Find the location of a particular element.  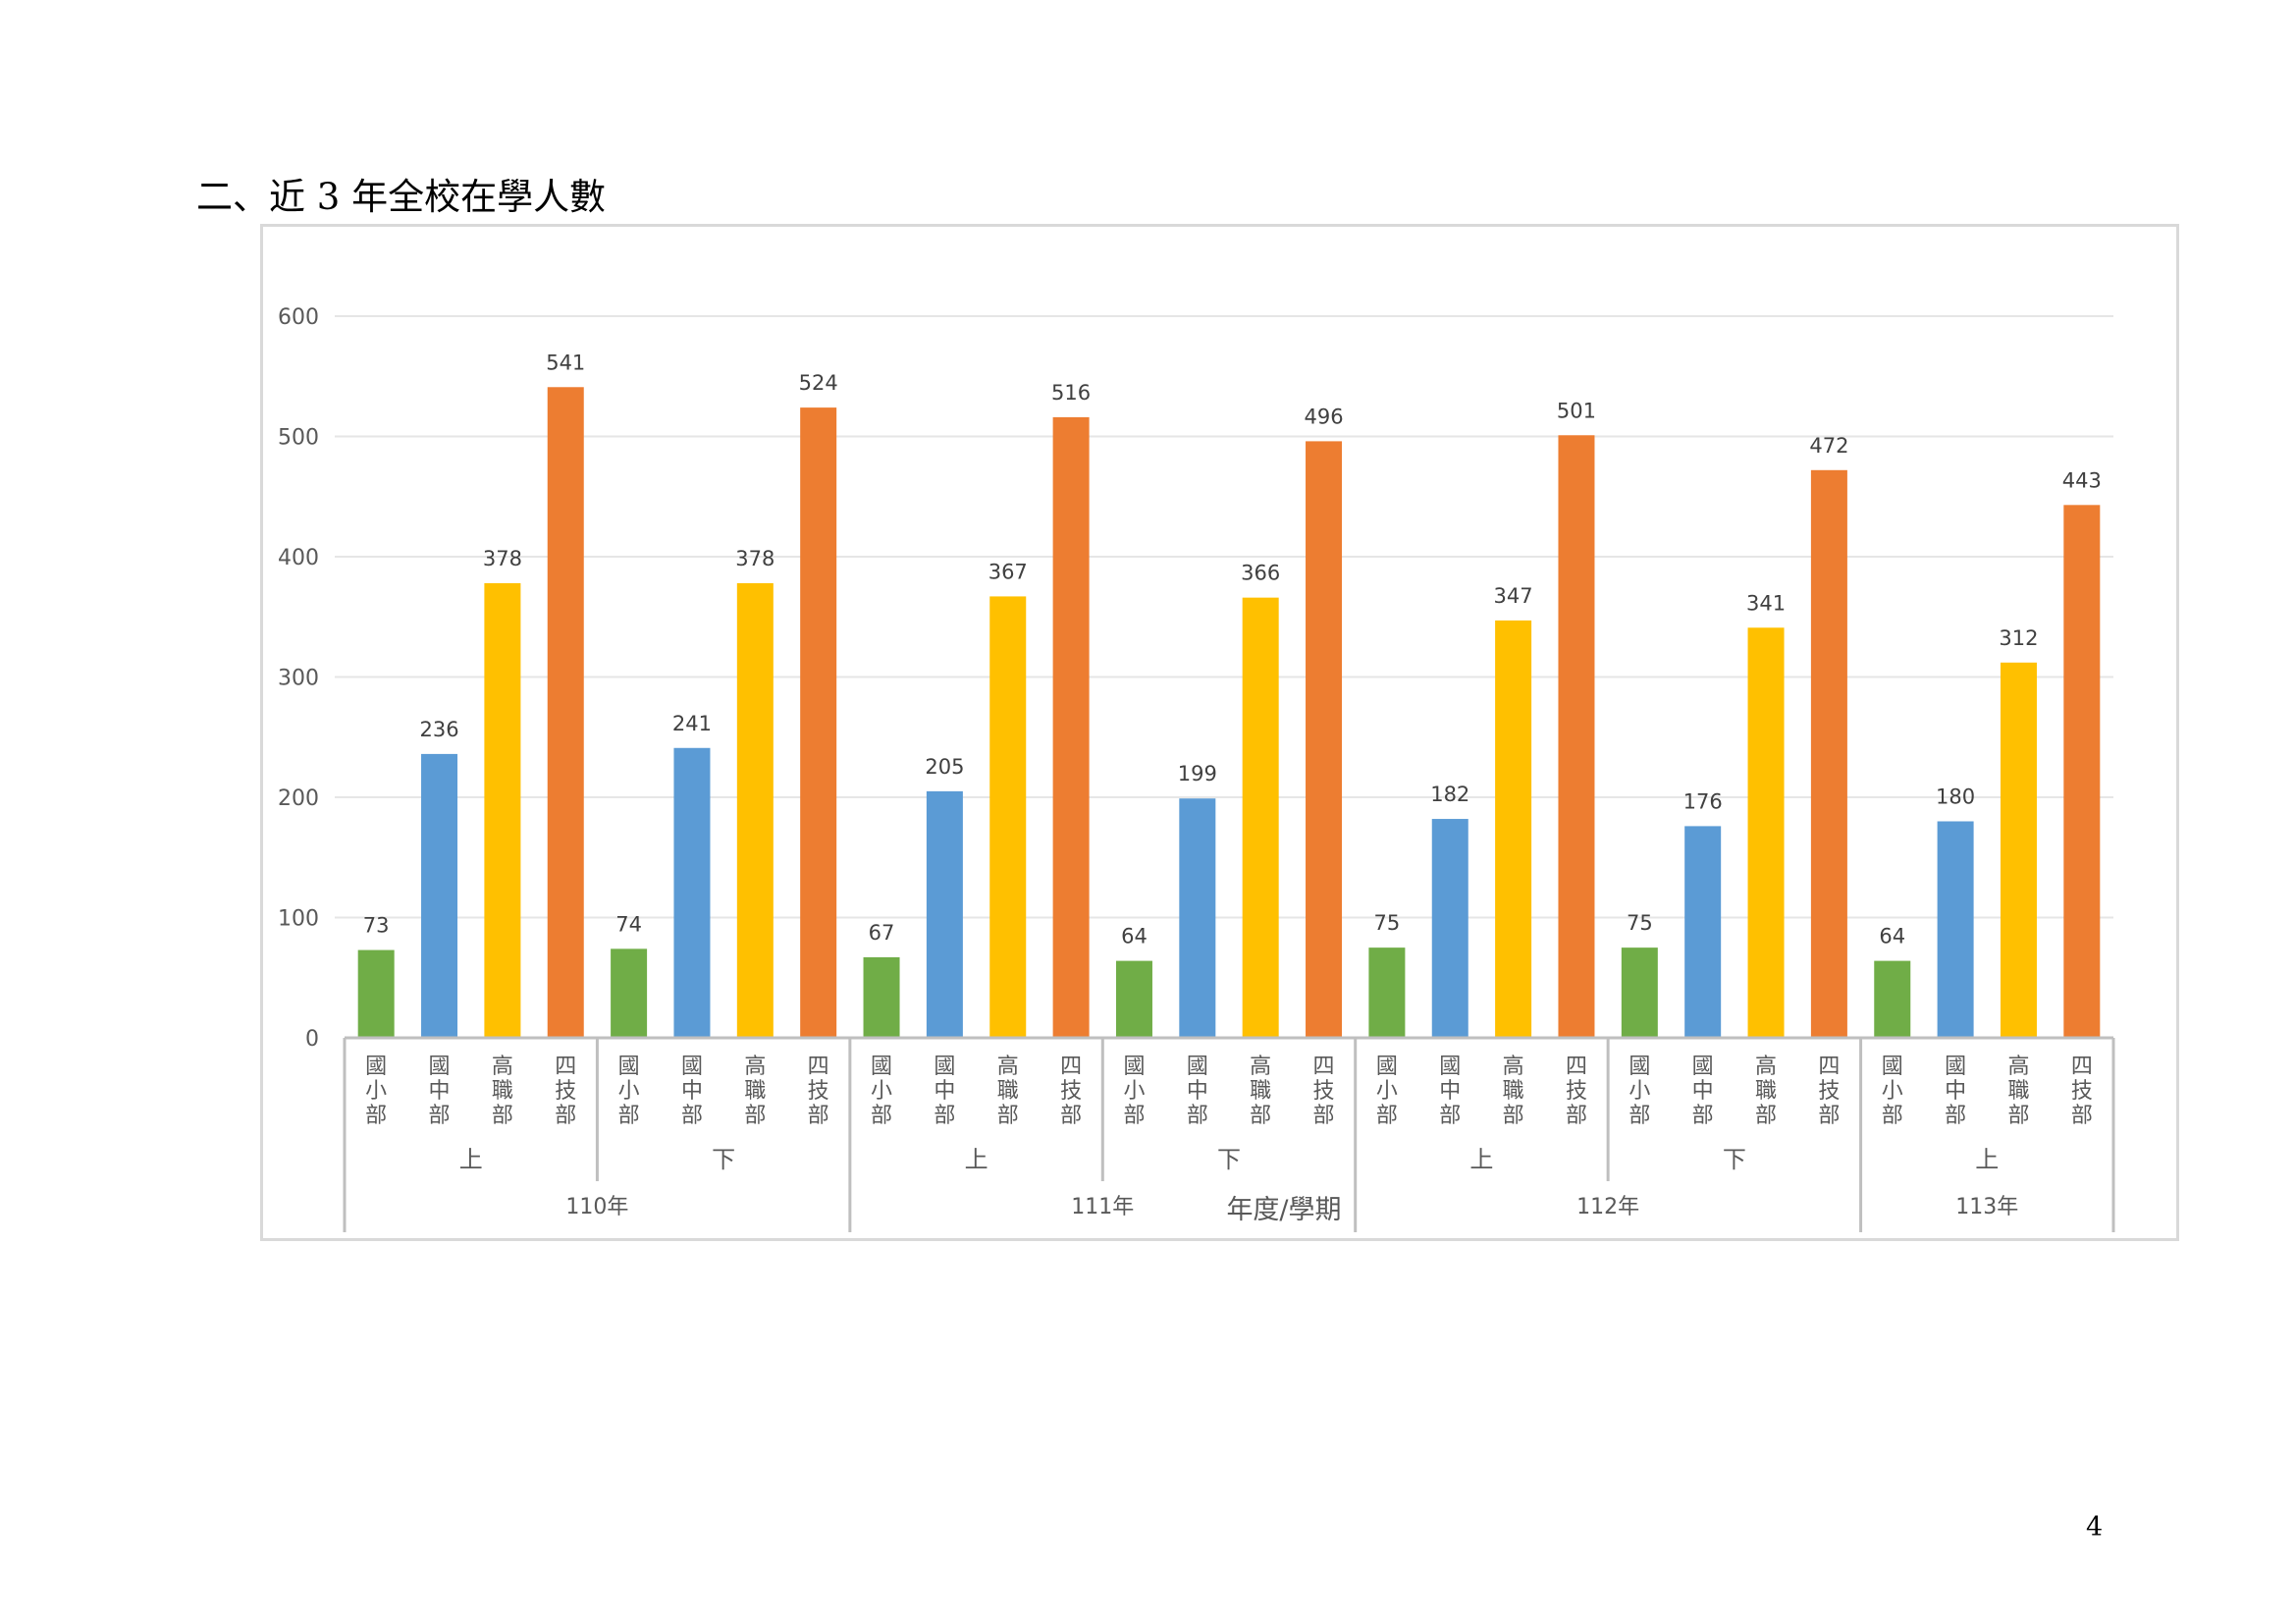

data-label: 73 is located at coordinates (376, 926).